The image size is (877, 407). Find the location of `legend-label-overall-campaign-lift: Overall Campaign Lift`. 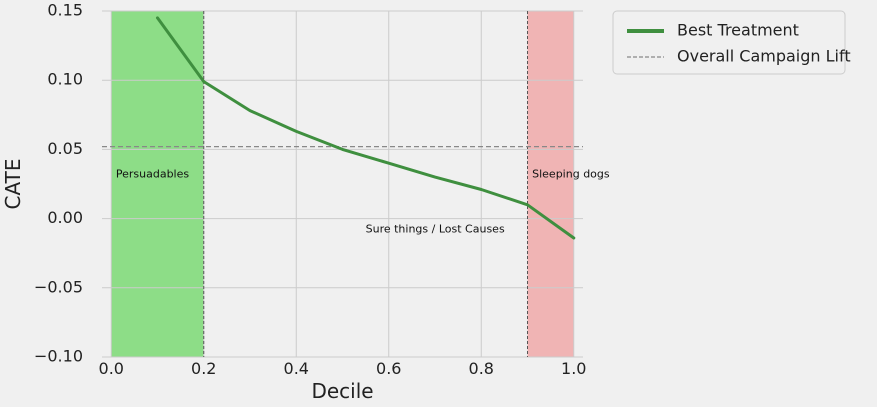

legend-label-overall-campaign-lift: Overall Campaign Lift is located at coordinates (764, 56).